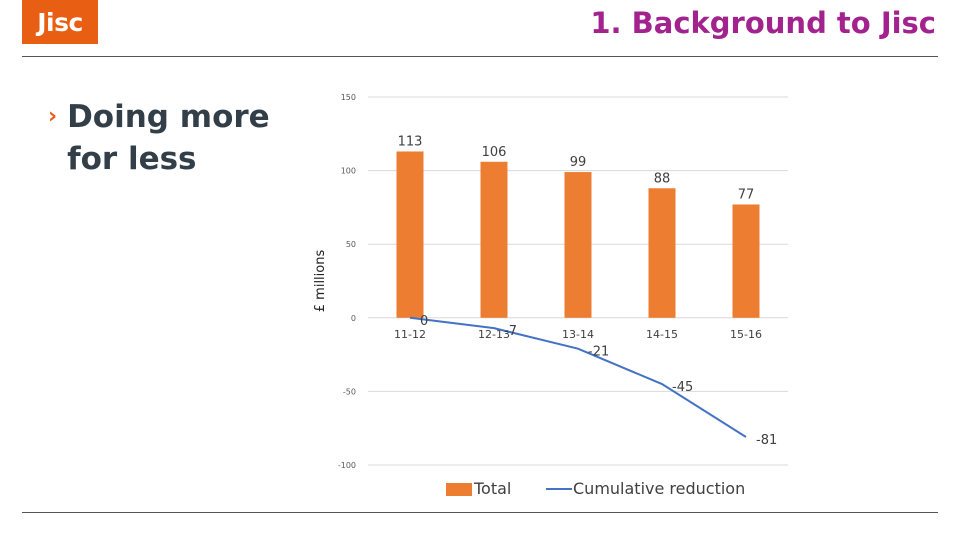 The height and width of the screenshot is (540, 960). What do you see at coordinates (53, 116) in the screenshot?
I see `chevron-right-icon: ›` at bounding box center [53, 116].